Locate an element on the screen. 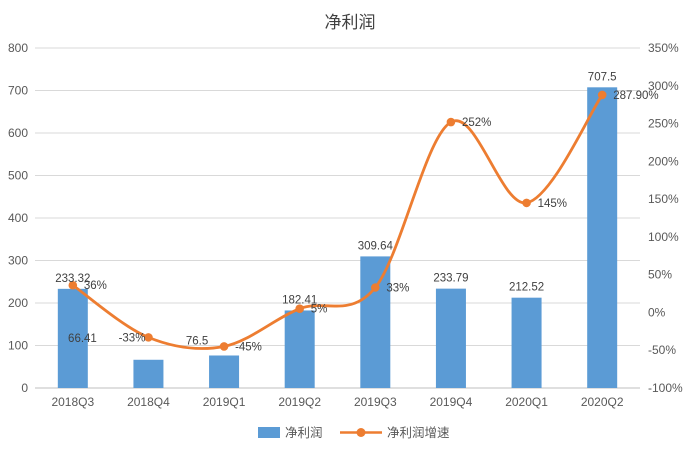  right-axis-tick-label: 350% is located at coordinates (663, 48).